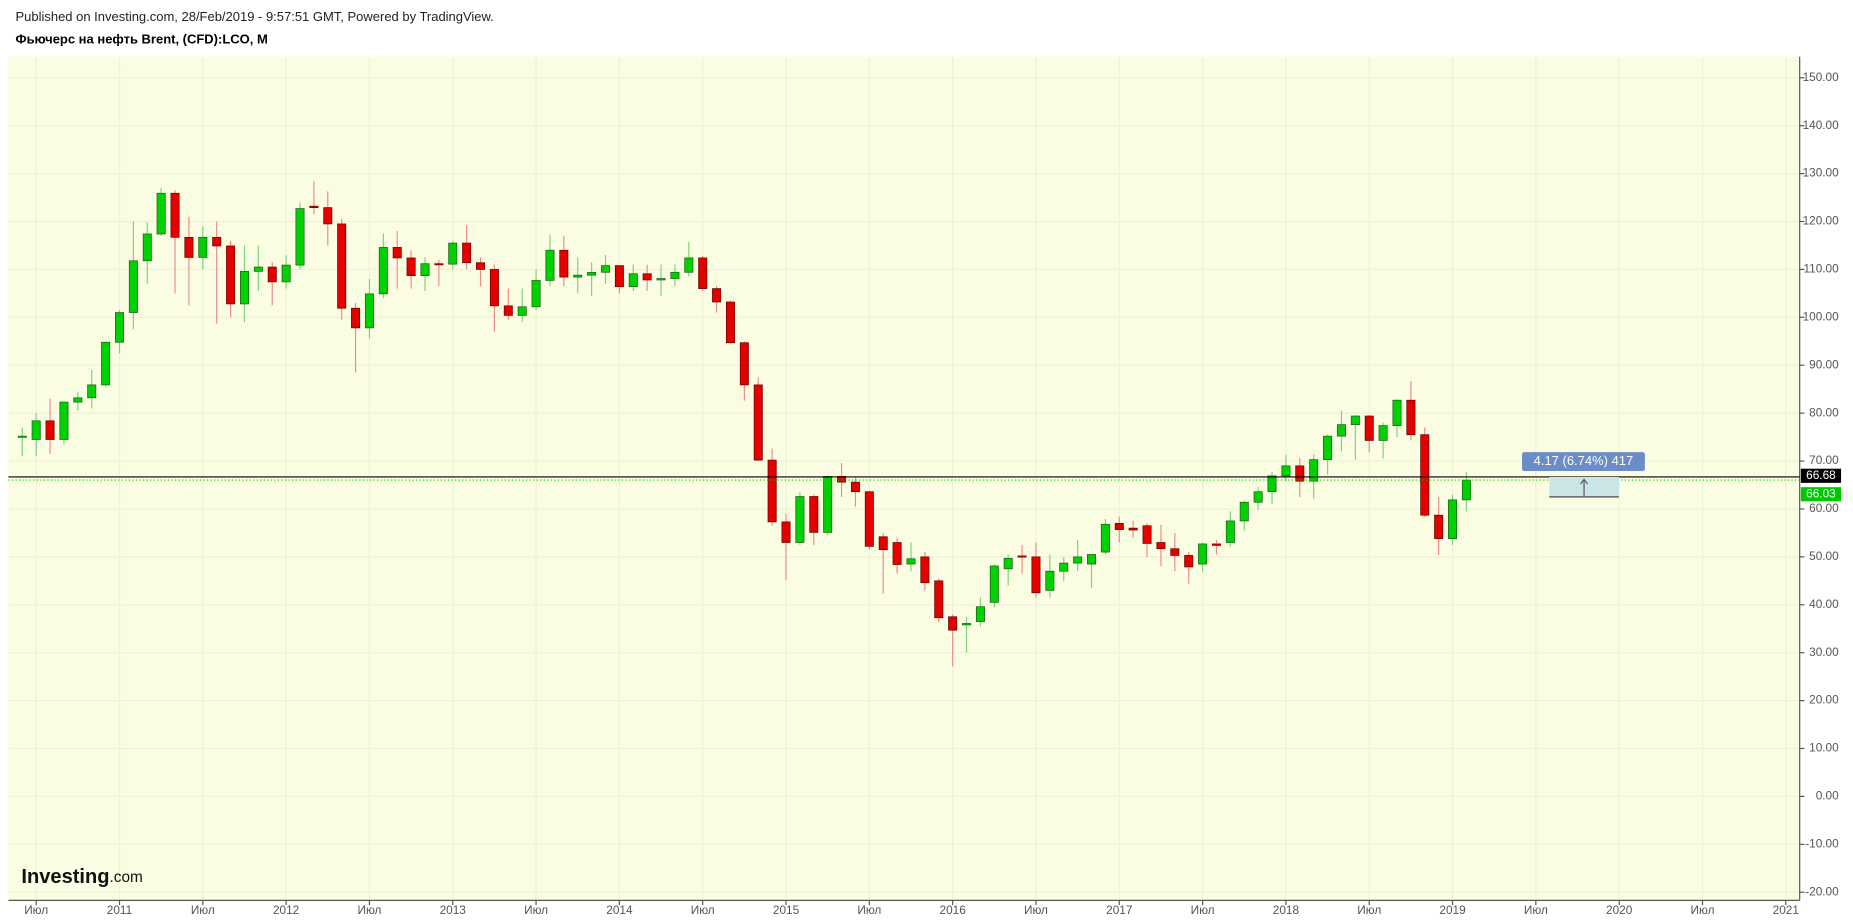  I want to click on y-tick-label: 100.00, so click(1821, 316).